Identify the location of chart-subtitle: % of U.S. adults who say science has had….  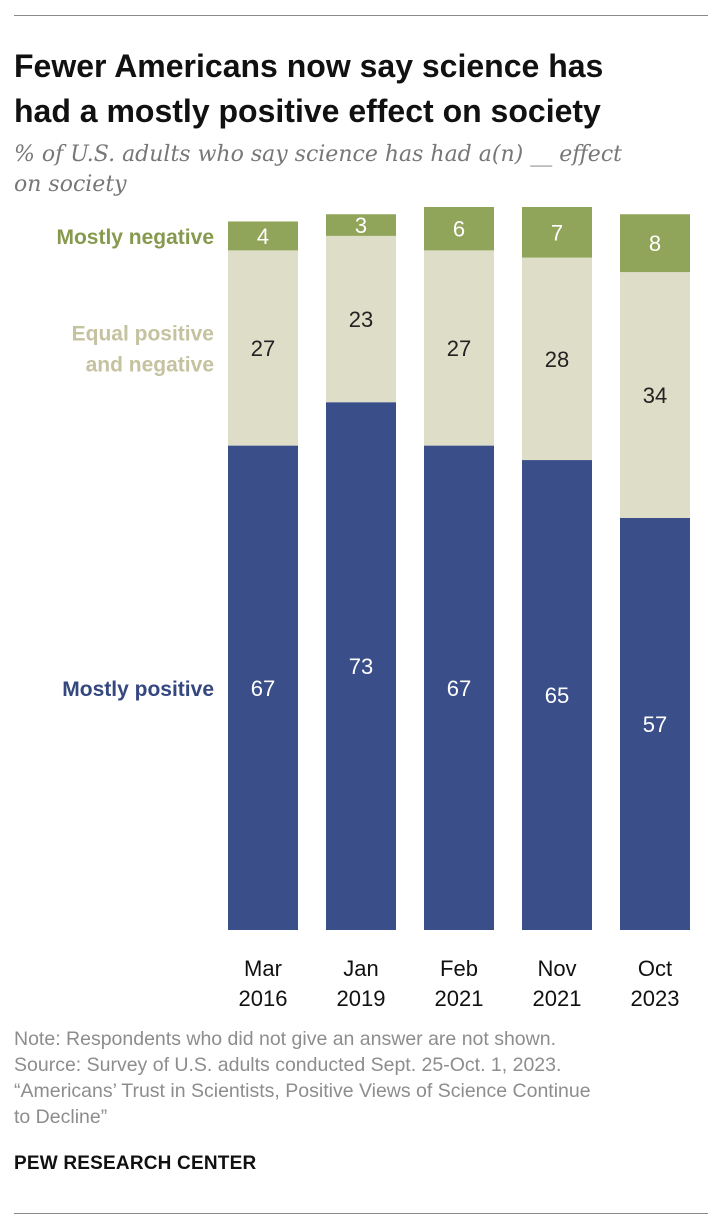
(359, 170).